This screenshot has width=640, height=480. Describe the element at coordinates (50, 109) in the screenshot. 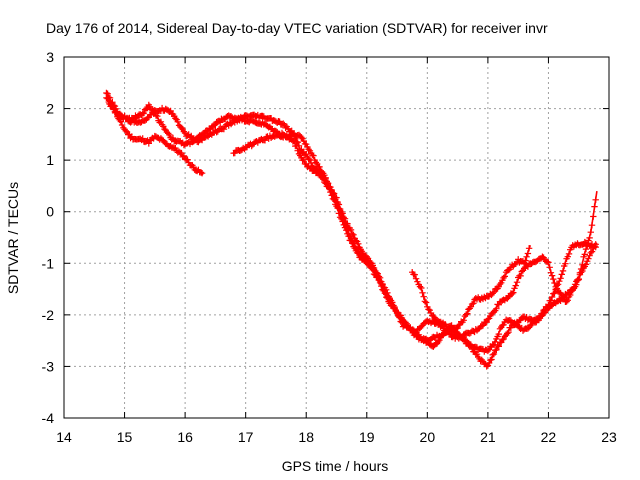

I see `y-tick-label: 2` at that location.